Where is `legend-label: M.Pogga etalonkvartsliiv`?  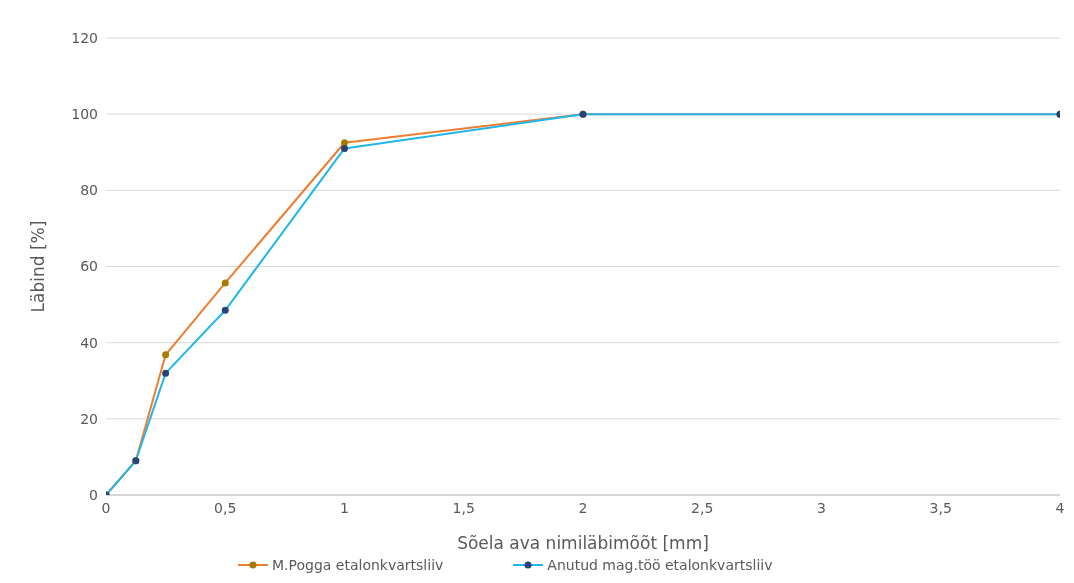
legend-label: M.Pogga etalonkvartsliiv is located at coordinates (358, 565).